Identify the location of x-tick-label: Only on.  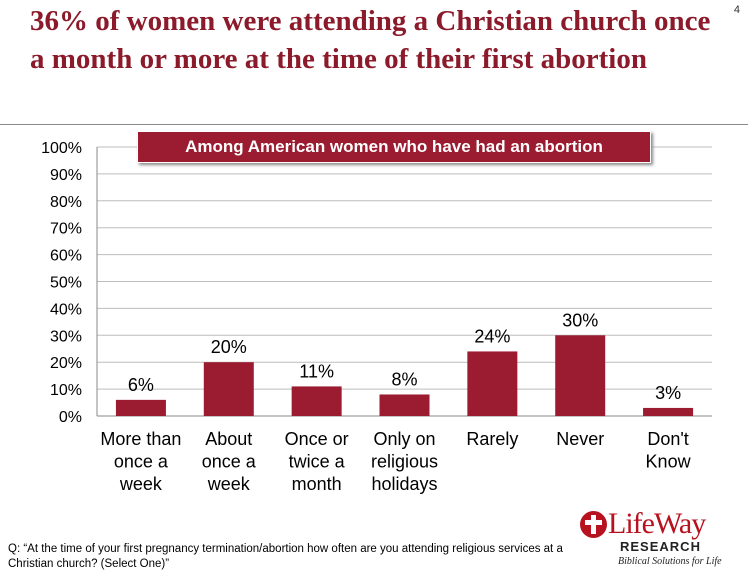
(404, 439).